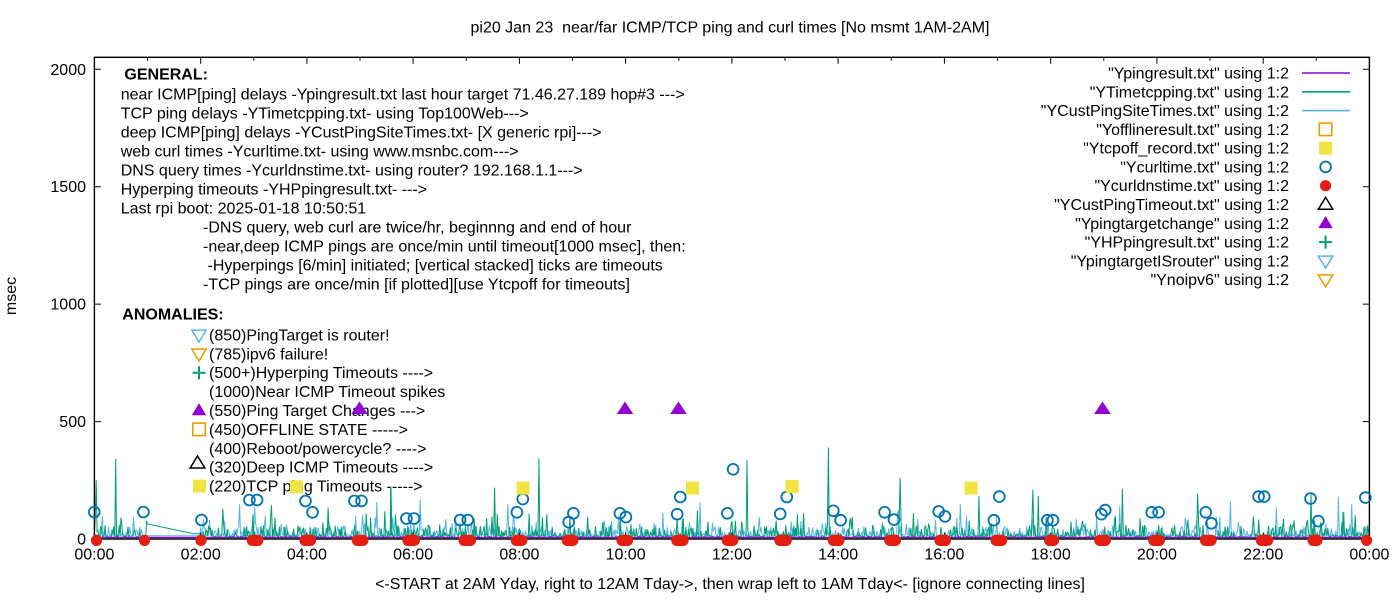 The width and height of the screenshot is (1400, 605). Describe the element at coordinates (1204, 167) in the screenshot. I see `svg-text: "Ycurltime.txt" using 1:2` at that location.